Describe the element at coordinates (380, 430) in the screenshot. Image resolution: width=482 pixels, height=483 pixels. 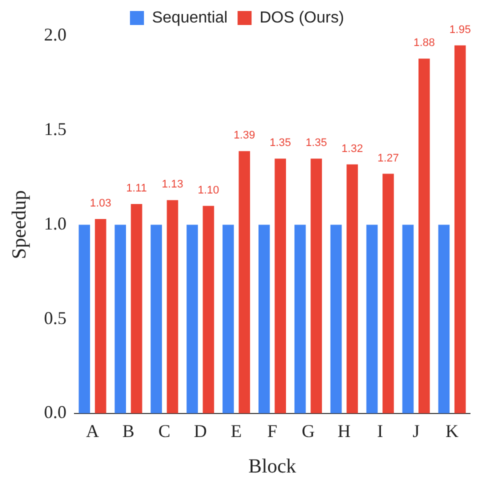
I see `x-tick-label: I` at that location.